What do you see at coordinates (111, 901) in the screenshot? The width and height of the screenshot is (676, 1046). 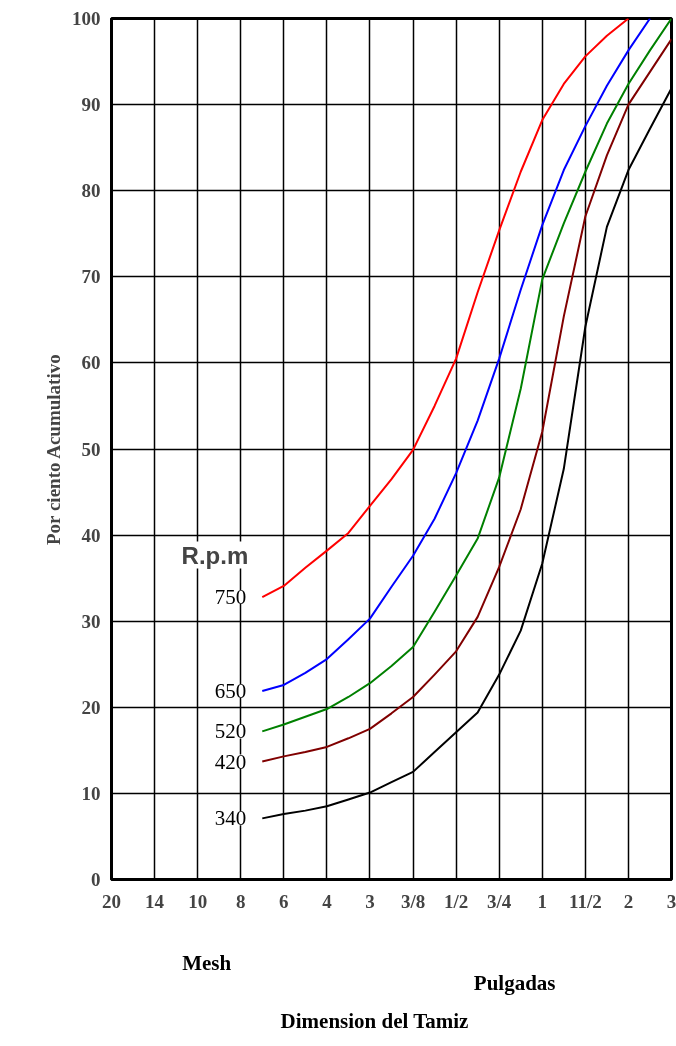 I see `x-tick-label: 20` at bounding box center [111, 901].